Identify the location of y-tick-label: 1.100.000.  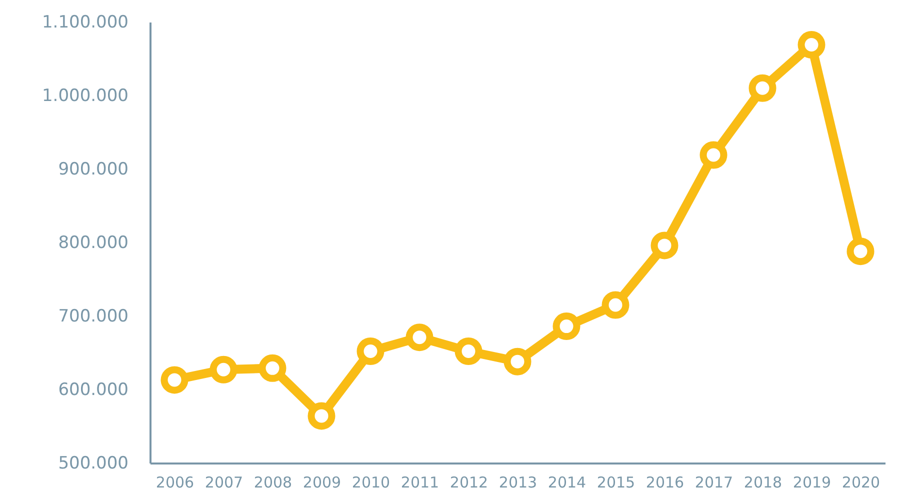
(85, 22).